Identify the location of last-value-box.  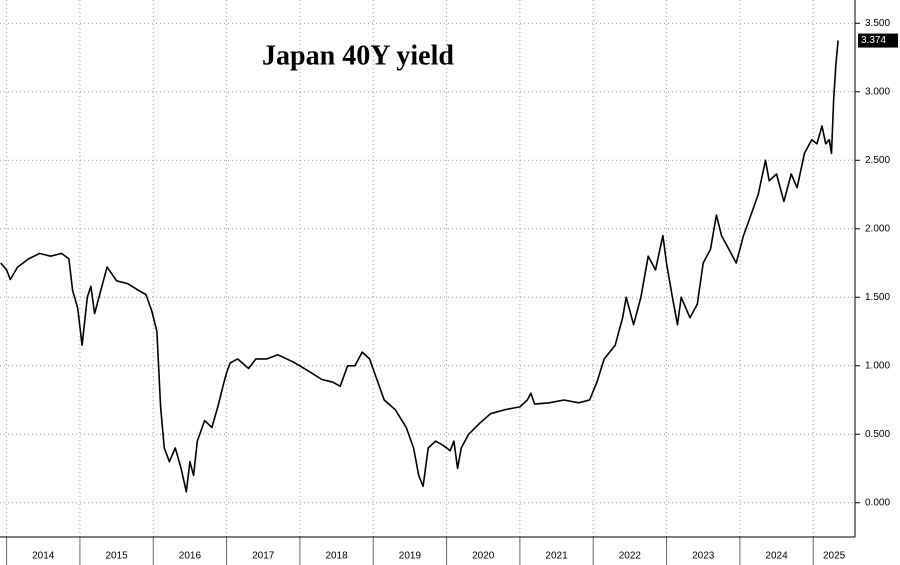
(878, 40).